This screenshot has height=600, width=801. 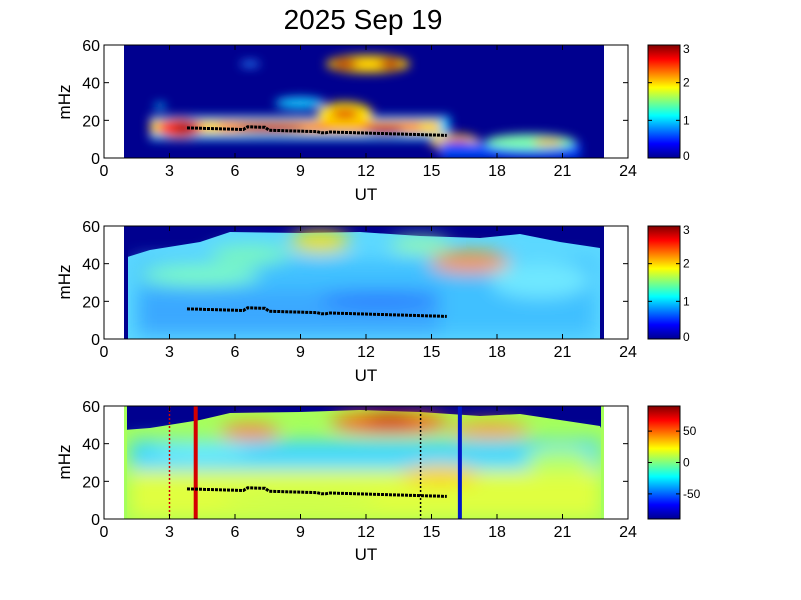 What do you see at coordinates (497, 171) in the screenshot?
I see `panel-1-xtick-label: 18` at bounding box center [497, 171].